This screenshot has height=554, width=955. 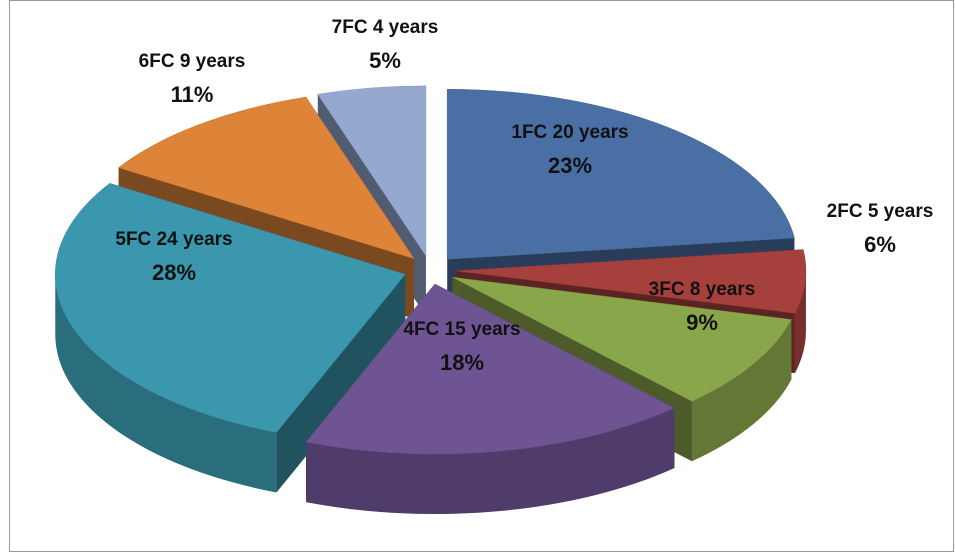 What do you see at coordinates (173, 239) in the screenshot?
I see `slice-label: 5FC 24 years` at bounding box center [173, 239].